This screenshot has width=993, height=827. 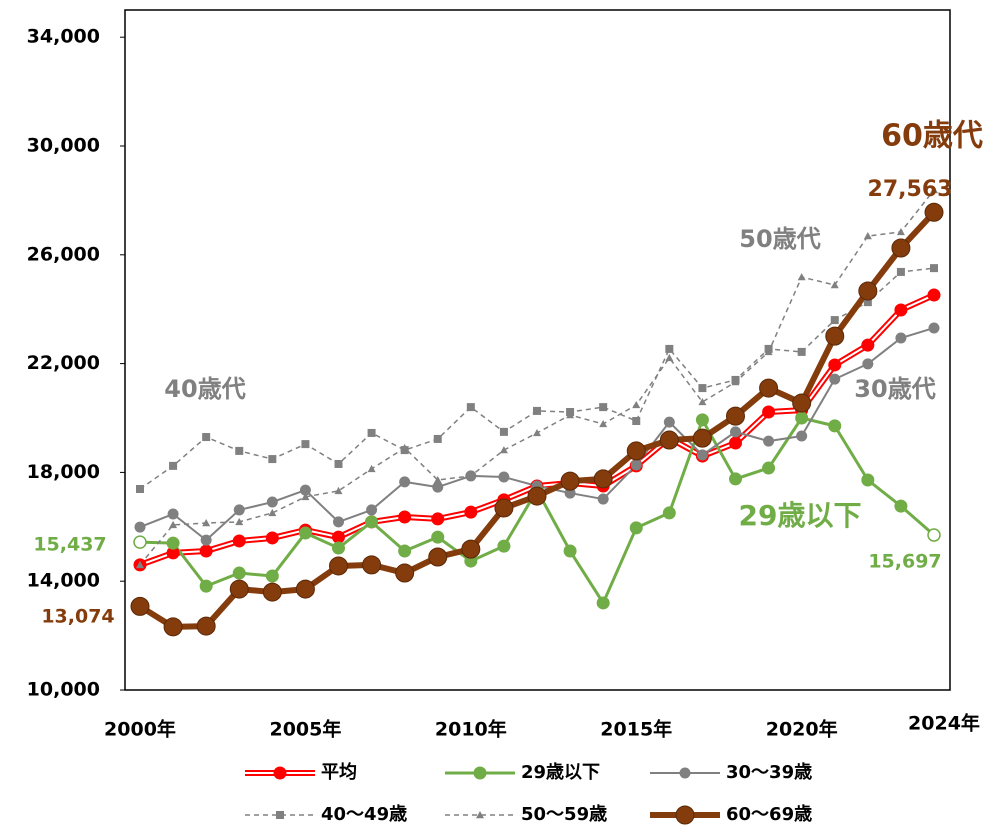 I want to click on x-tick-label: 2024年, so click(x=944, y=723).